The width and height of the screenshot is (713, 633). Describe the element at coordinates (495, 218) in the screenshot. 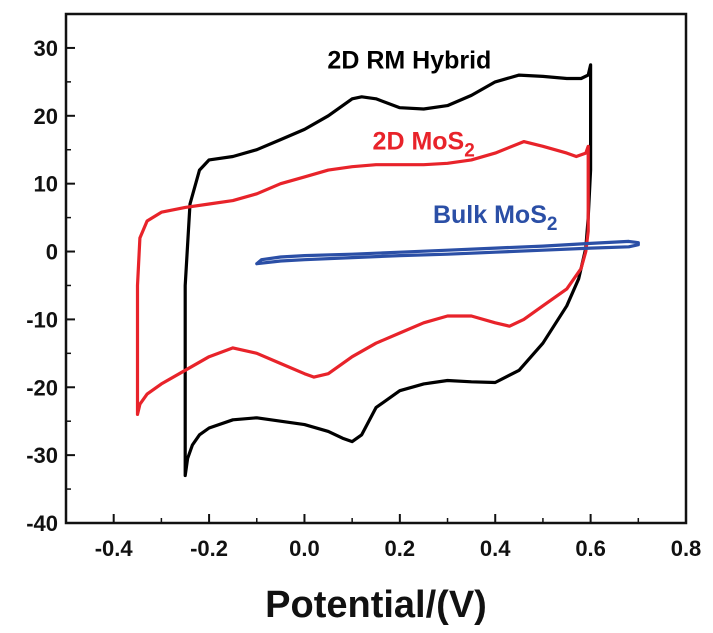

I see `series-label-bulk-mos2: Bulk MoS2` at that location.